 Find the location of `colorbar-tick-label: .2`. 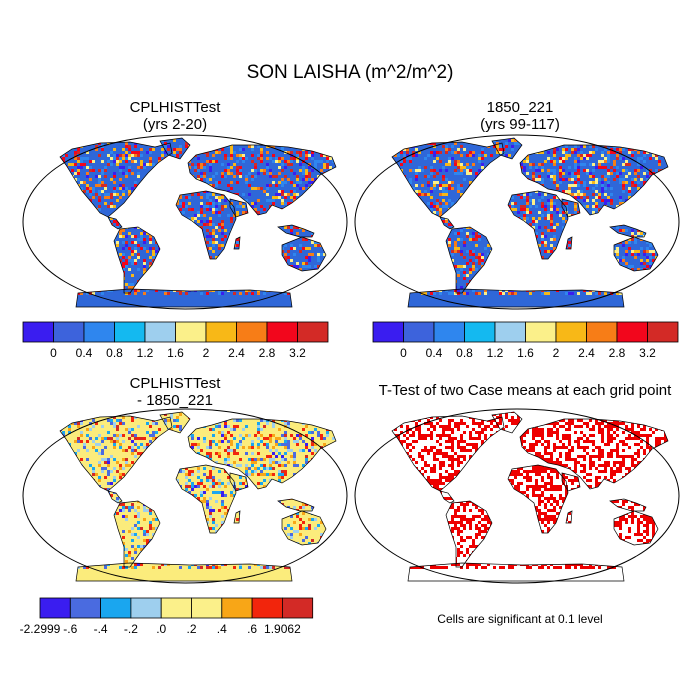

colorbar-tick-label: .2 is located at coordinates (191, 629).